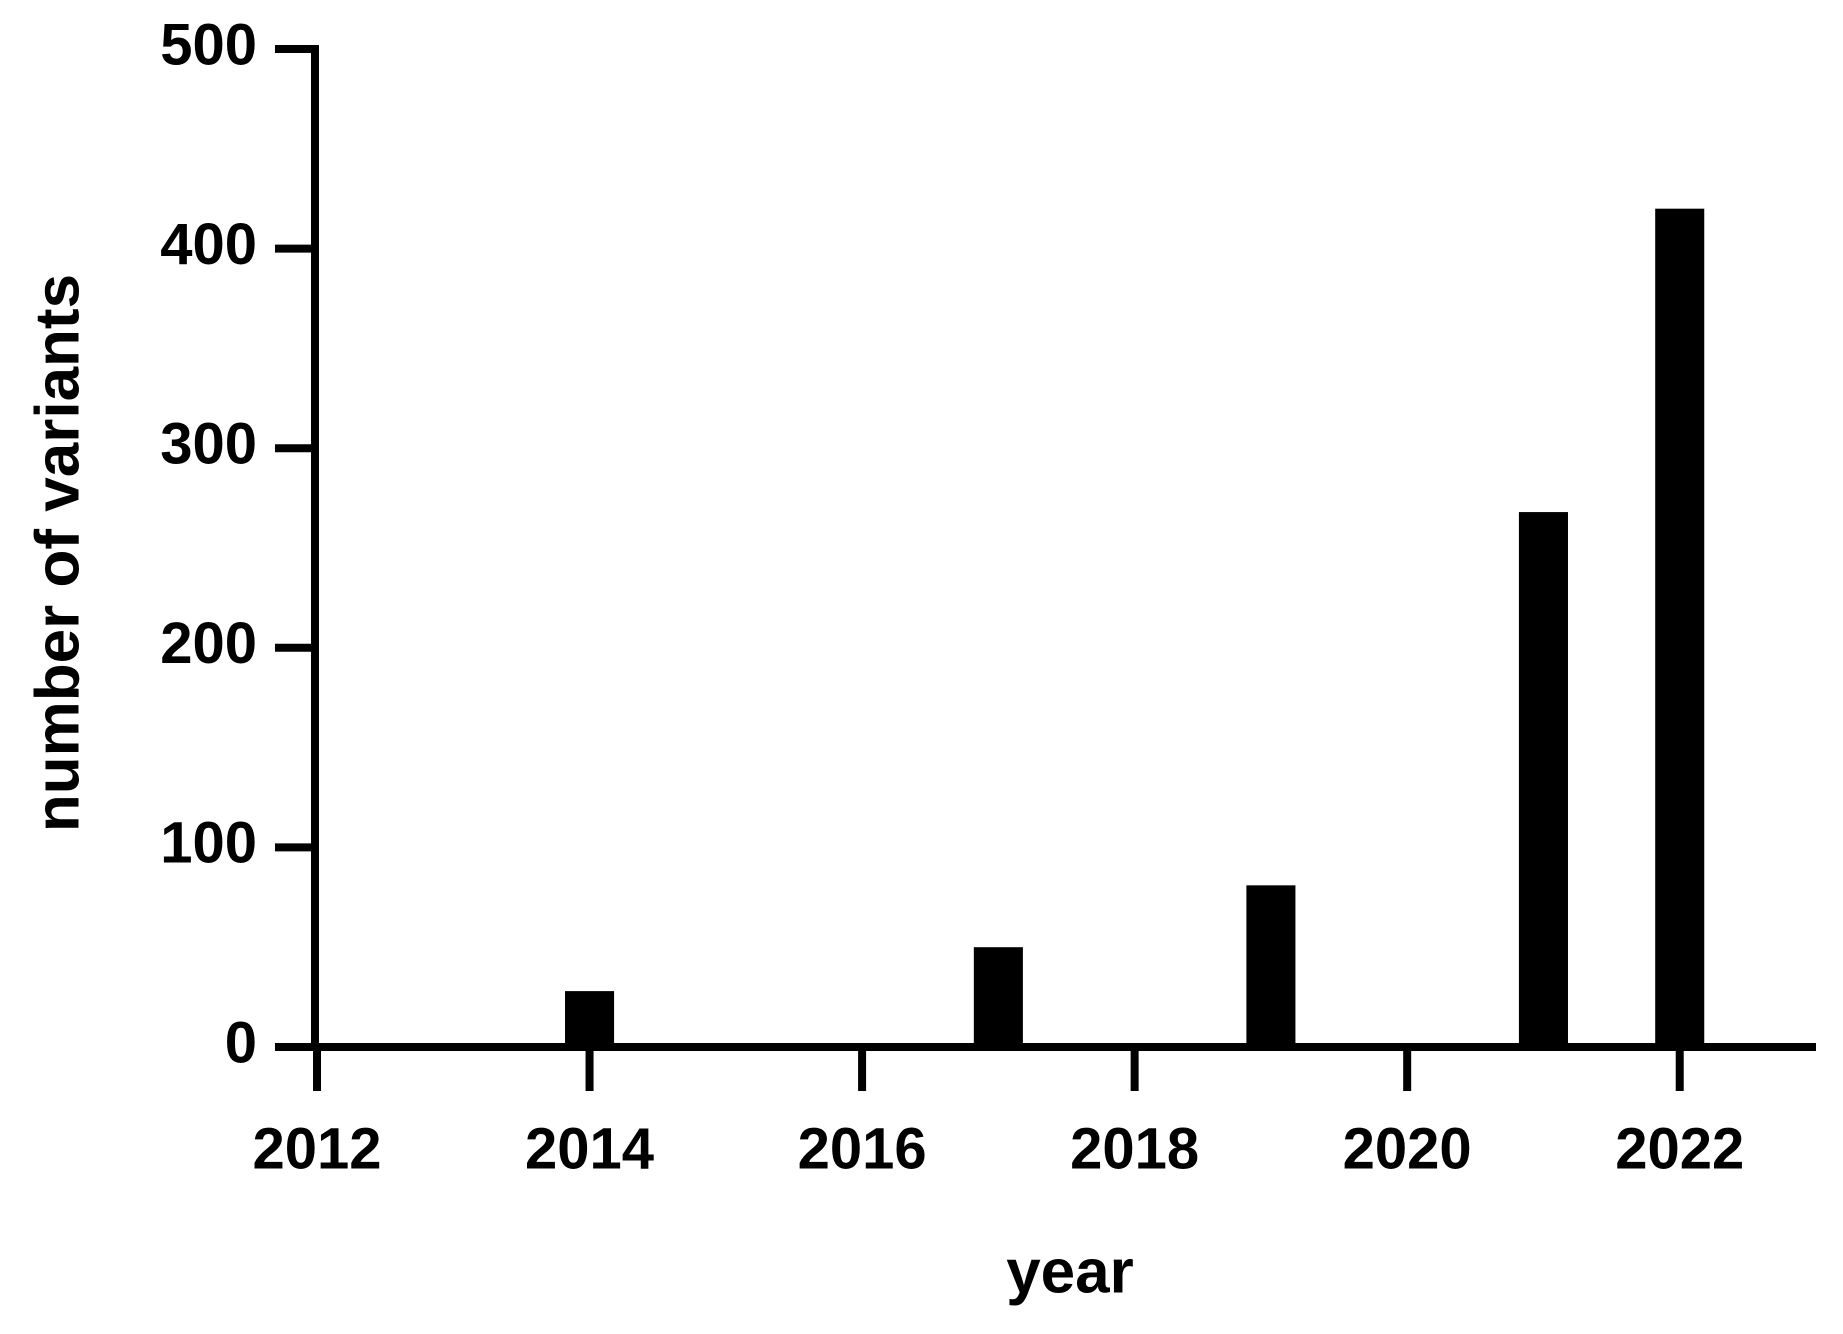 This screenshot has width=1843, height=1334. I want to click on y-tick-label: 0, so click(241, 1042).